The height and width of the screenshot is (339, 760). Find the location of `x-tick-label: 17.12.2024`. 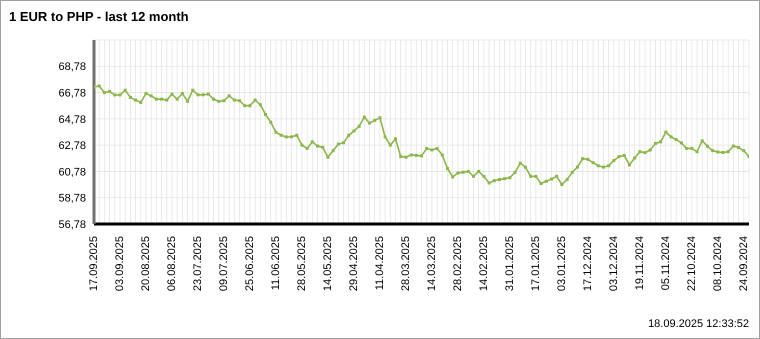

x-tick-label: 17.12.2024 is located at coordinates (588, 264).